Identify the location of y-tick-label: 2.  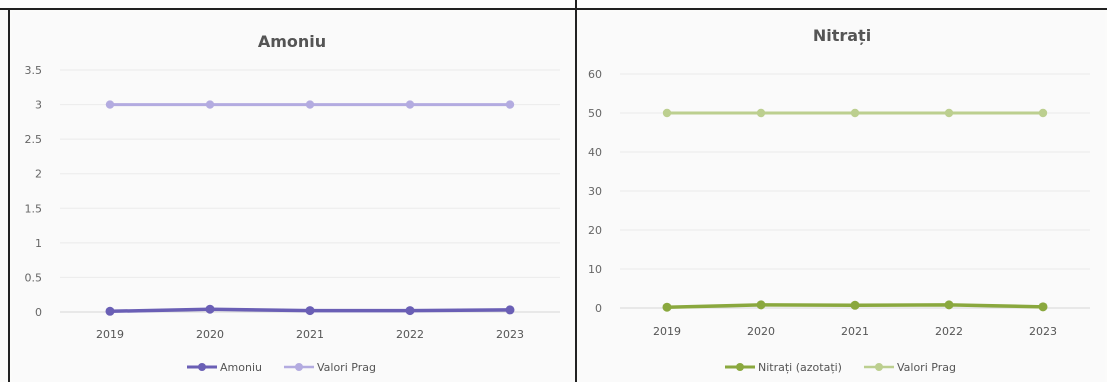
(38, 174).